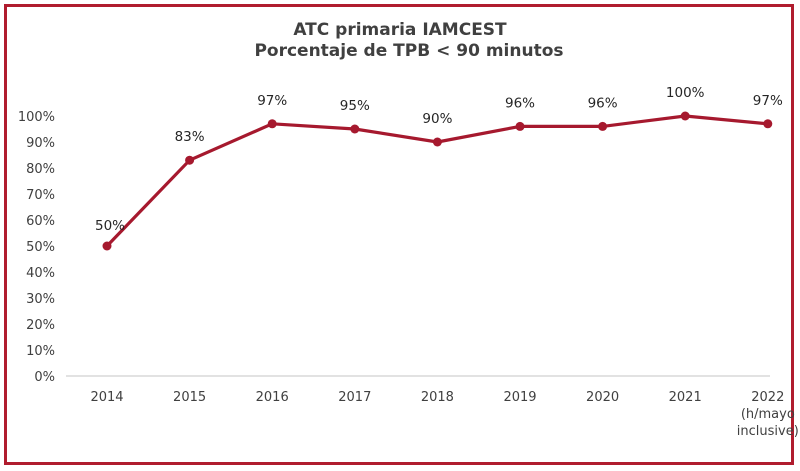 This screenshot has height=471, width=800. What do you see at coordinates (110, 226) in the screenshot?
I see `data-label: 50%` at bounding box center [110, 226].